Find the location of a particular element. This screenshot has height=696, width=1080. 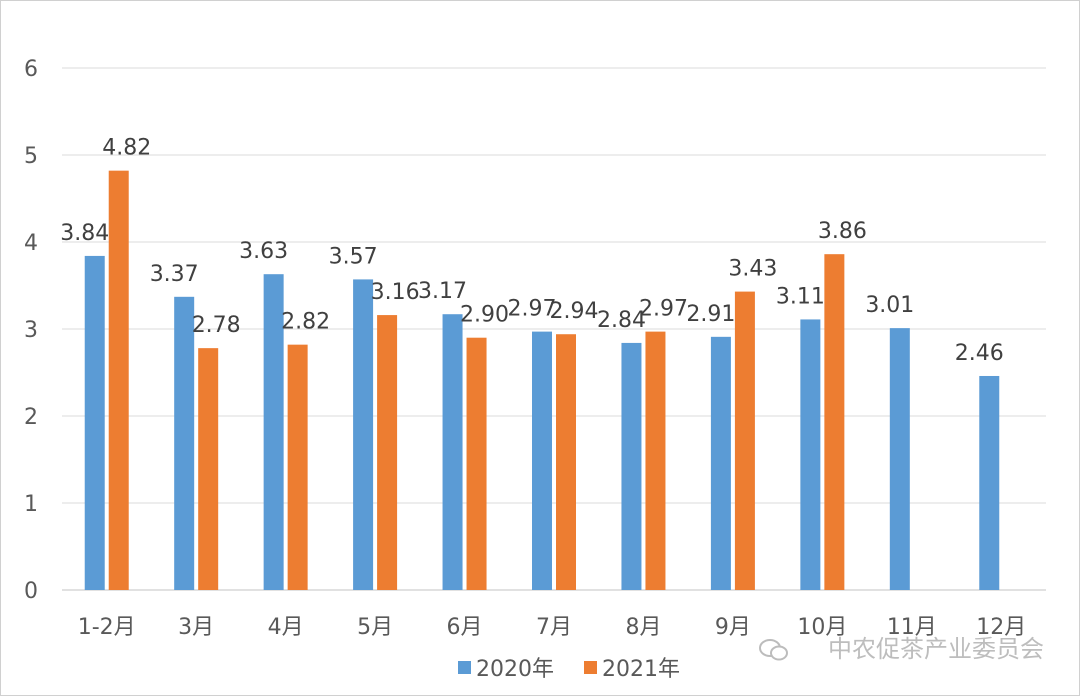

data-label: 3.11 is located at coordinates (800, 296).